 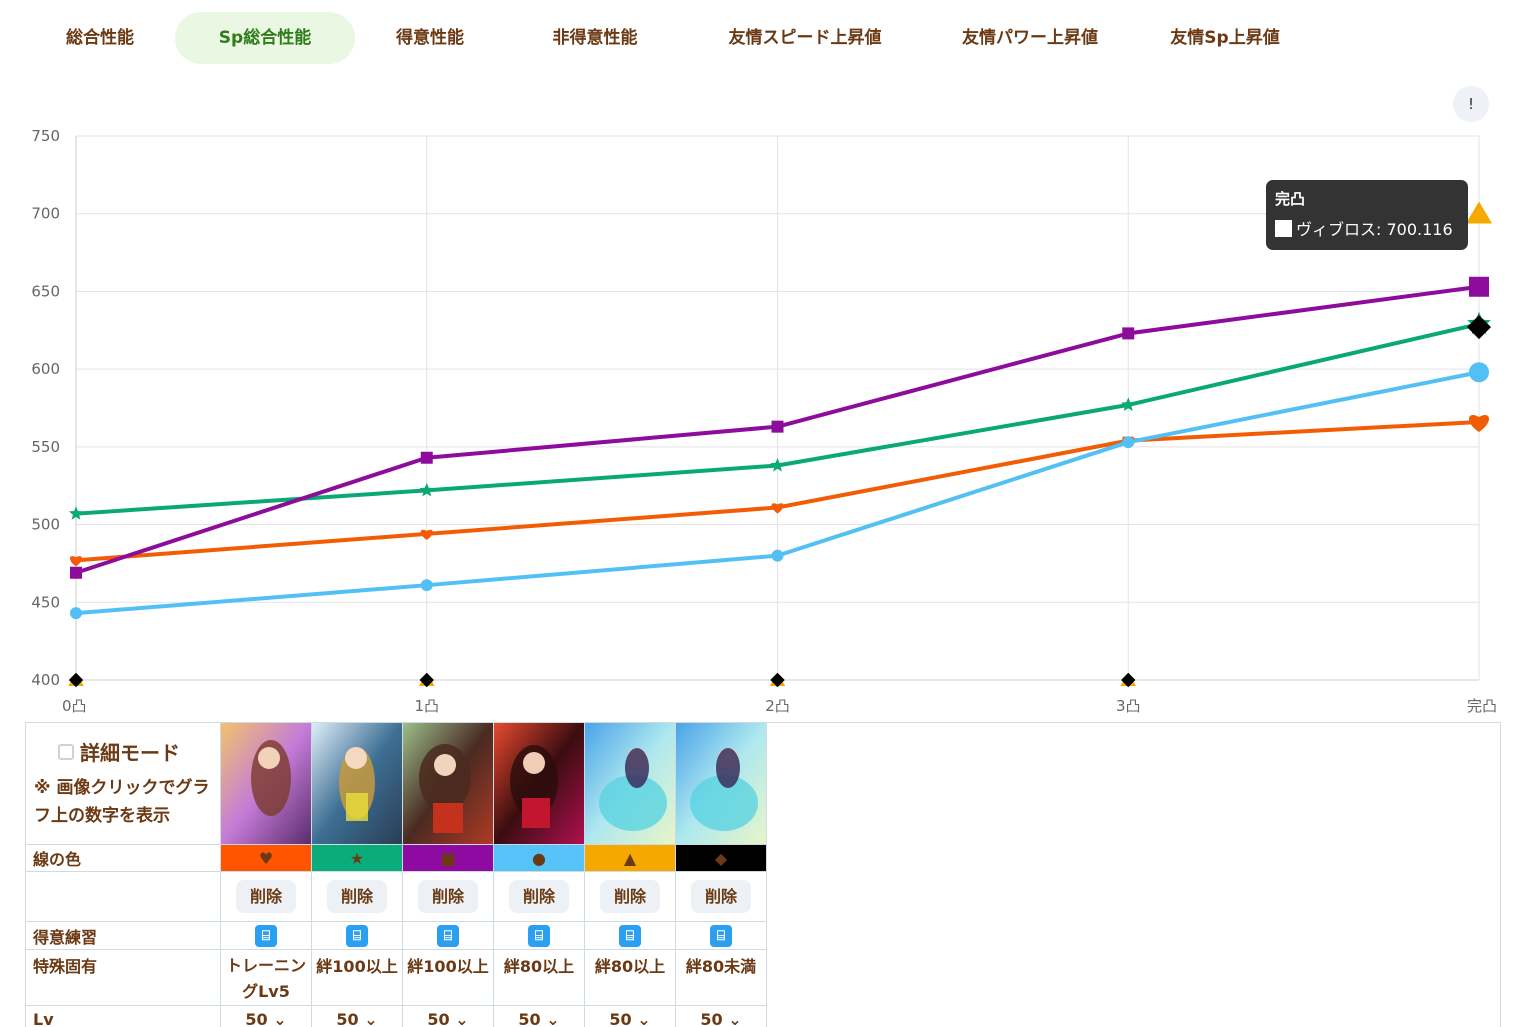 I want to click on tab-specialty-performance: 得意性能, so click(x=430, y=38).